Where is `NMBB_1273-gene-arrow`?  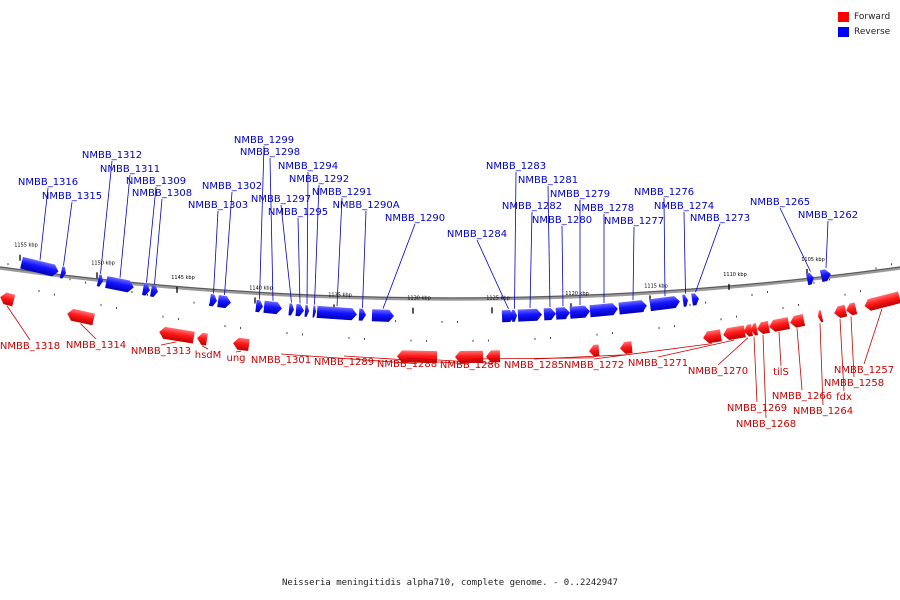 NMBB_1273-gene-arrow is located at coordinates (695, 299).